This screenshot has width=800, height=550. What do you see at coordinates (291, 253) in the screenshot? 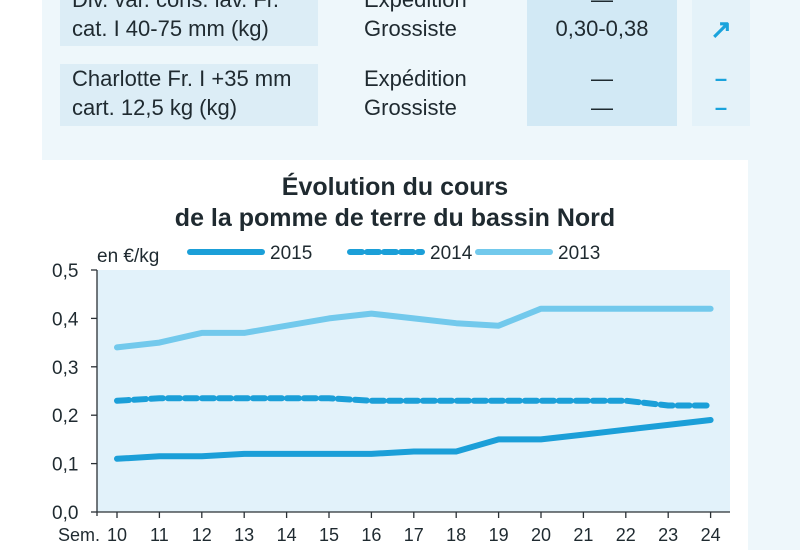
I see `legend-label-2015: 2015` at bounding box center [291, 253].